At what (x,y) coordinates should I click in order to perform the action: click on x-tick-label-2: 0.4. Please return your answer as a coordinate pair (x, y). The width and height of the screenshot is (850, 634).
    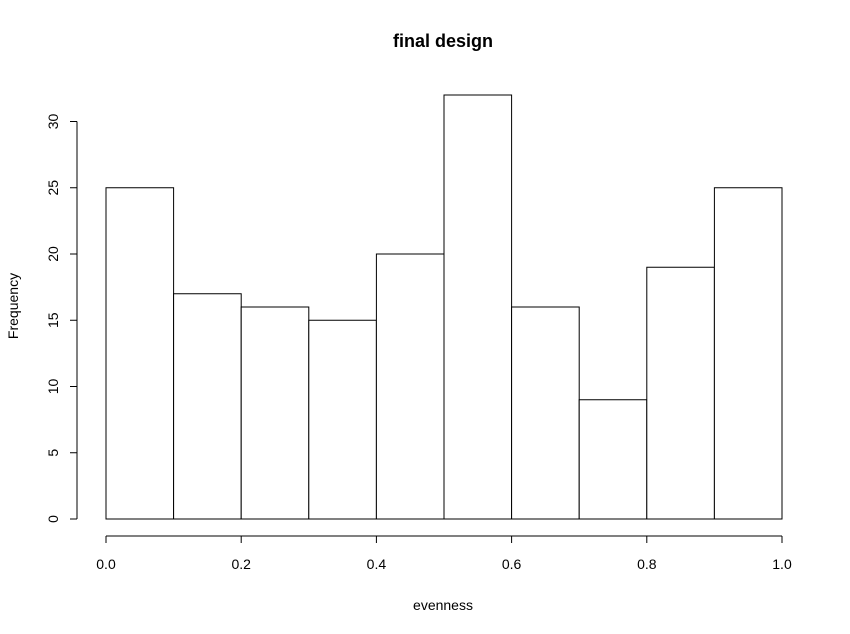
    Looking at the image, I should click on (377, 564).